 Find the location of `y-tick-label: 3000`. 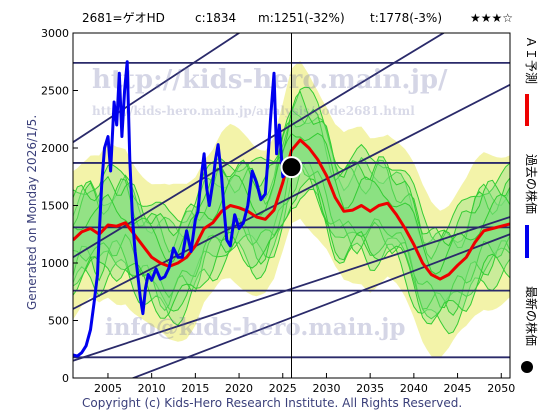

y-tick-label: 3000 is located at coordinates (55, 33).